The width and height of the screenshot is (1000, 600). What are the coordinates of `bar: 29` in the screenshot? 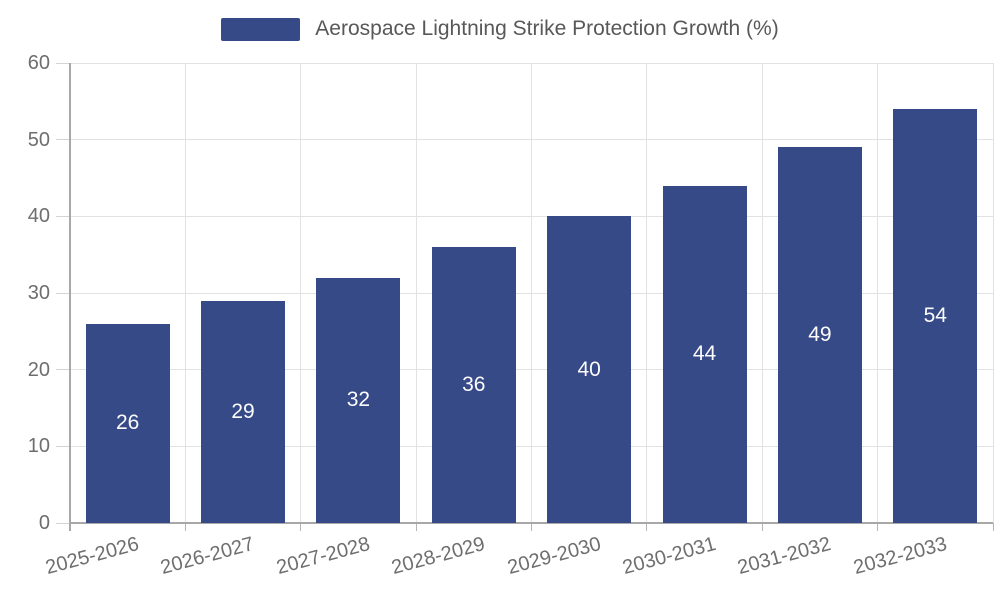 It's located at (243, 411).